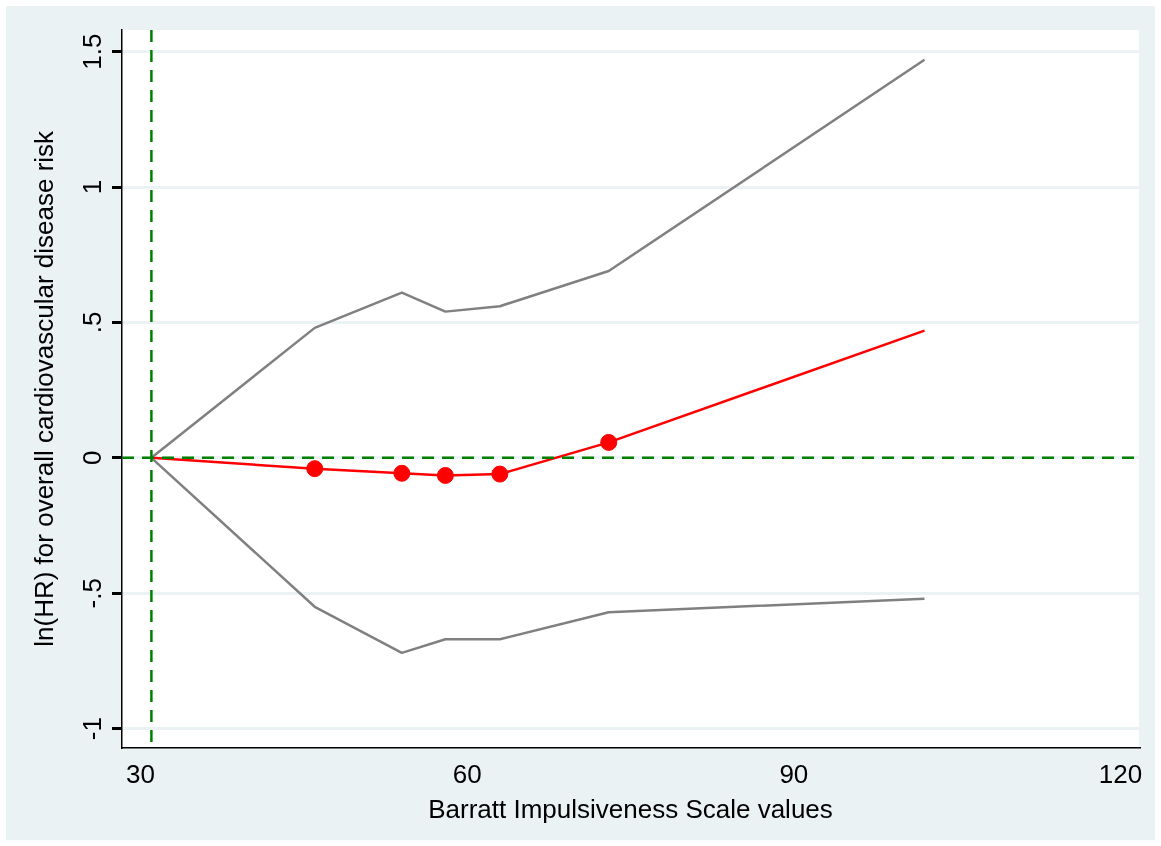 The image size is (1161, 846). I want to click on y-axis-title: ln(HR) for overall cardiovascular disease risk, so click(43, 388).